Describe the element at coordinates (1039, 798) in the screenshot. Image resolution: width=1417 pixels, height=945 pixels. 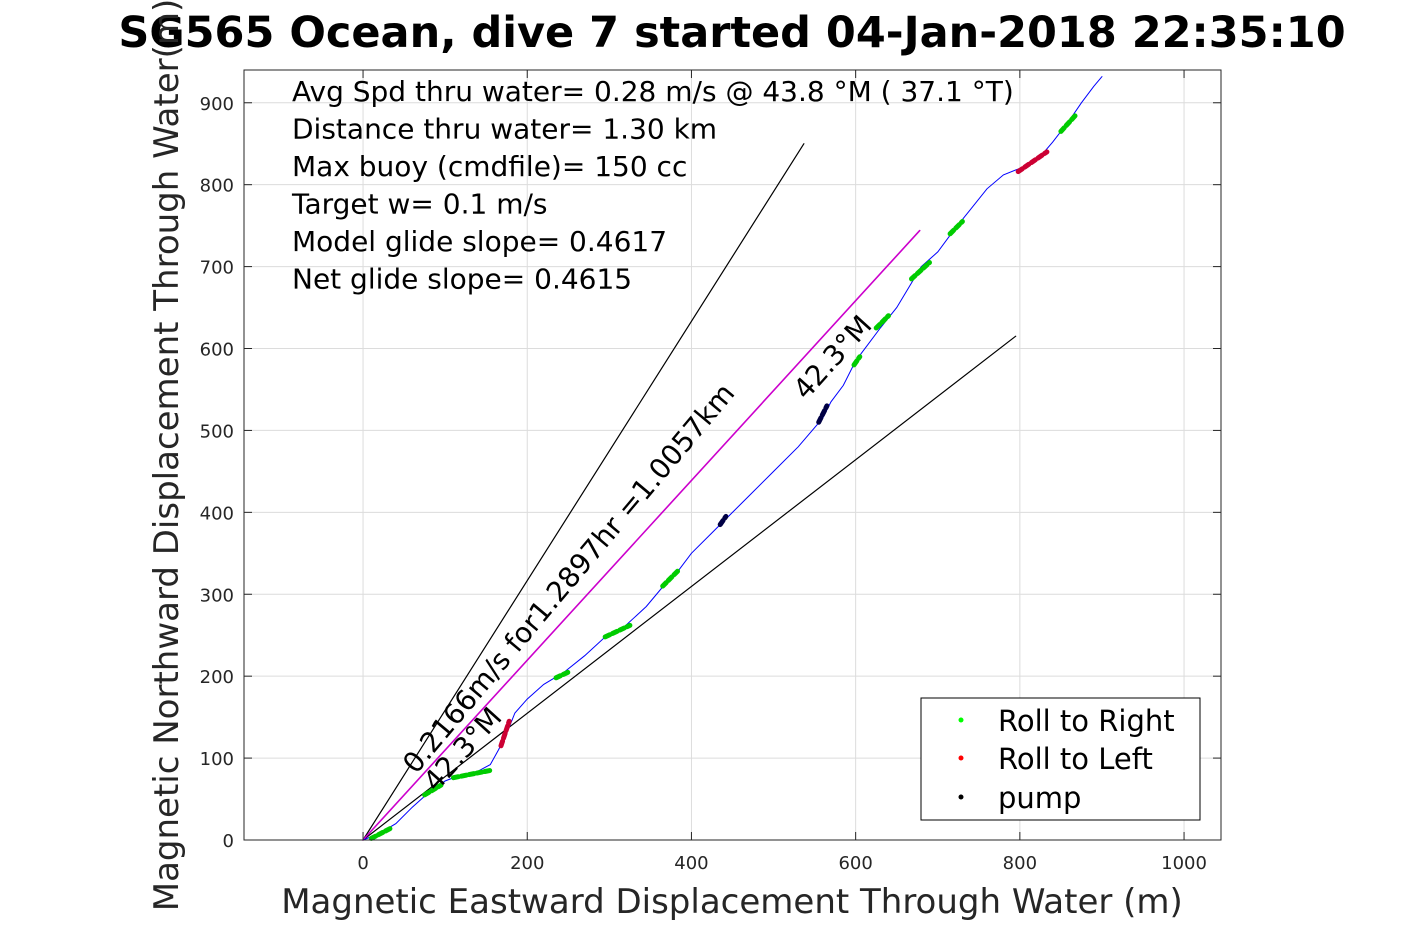
I see `legend-label-pump: pump` at that location.